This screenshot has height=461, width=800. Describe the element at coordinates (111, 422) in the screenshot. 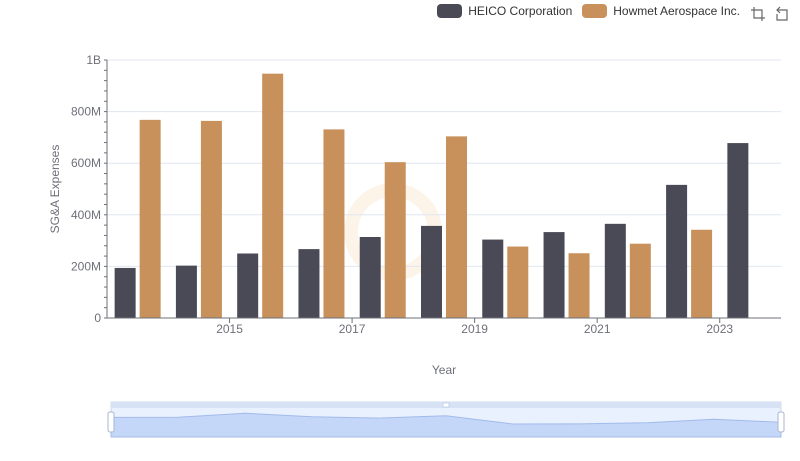

I see `datazoom-left-handle` at that location.